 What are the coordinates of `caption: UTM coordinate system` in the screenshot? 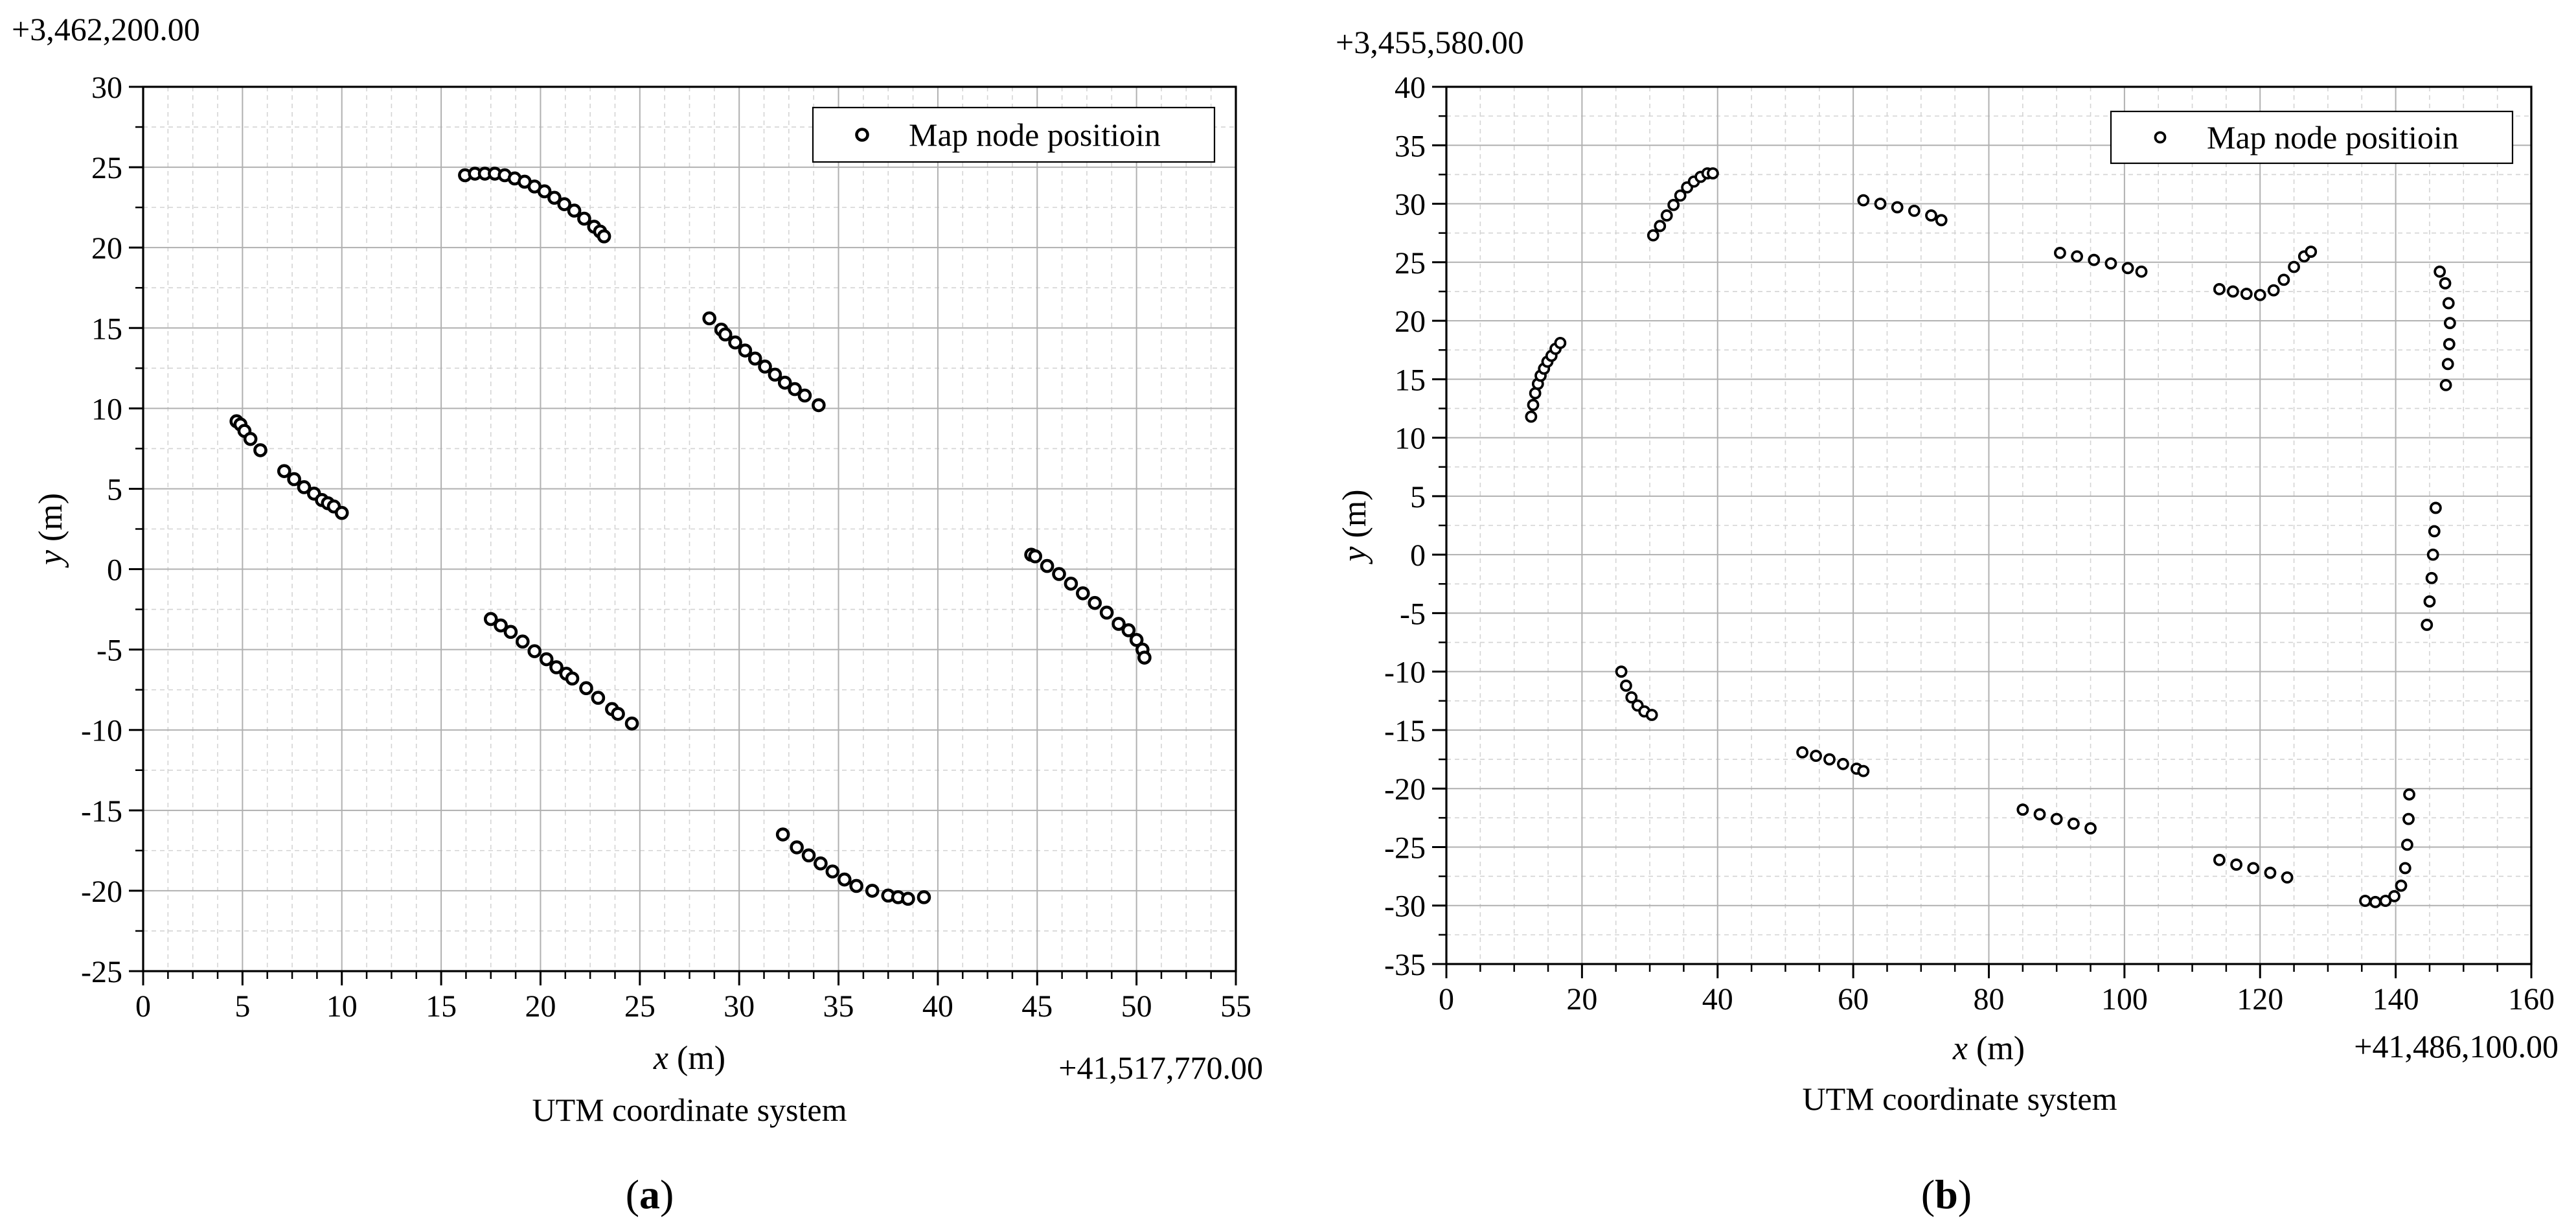 It's located at (1959, 1099).